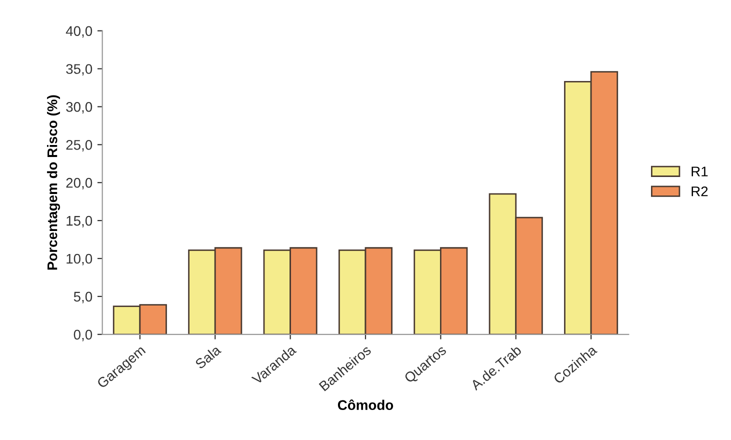 The height and width of the screenshot is (440, 731). Describe the element at coordinates (79, 146) in the screenshot. I see `y-tick-label: 25,0` at that location.